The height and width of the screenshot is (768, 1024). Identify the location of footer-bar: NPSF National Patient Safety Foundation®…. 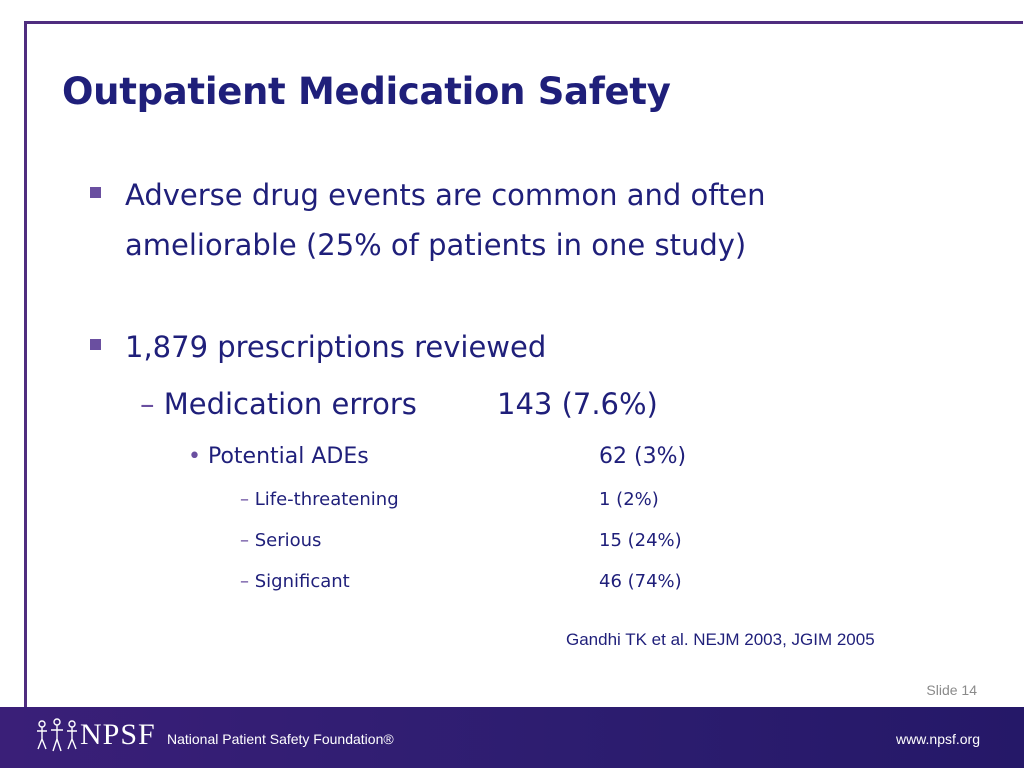
(512, 737).